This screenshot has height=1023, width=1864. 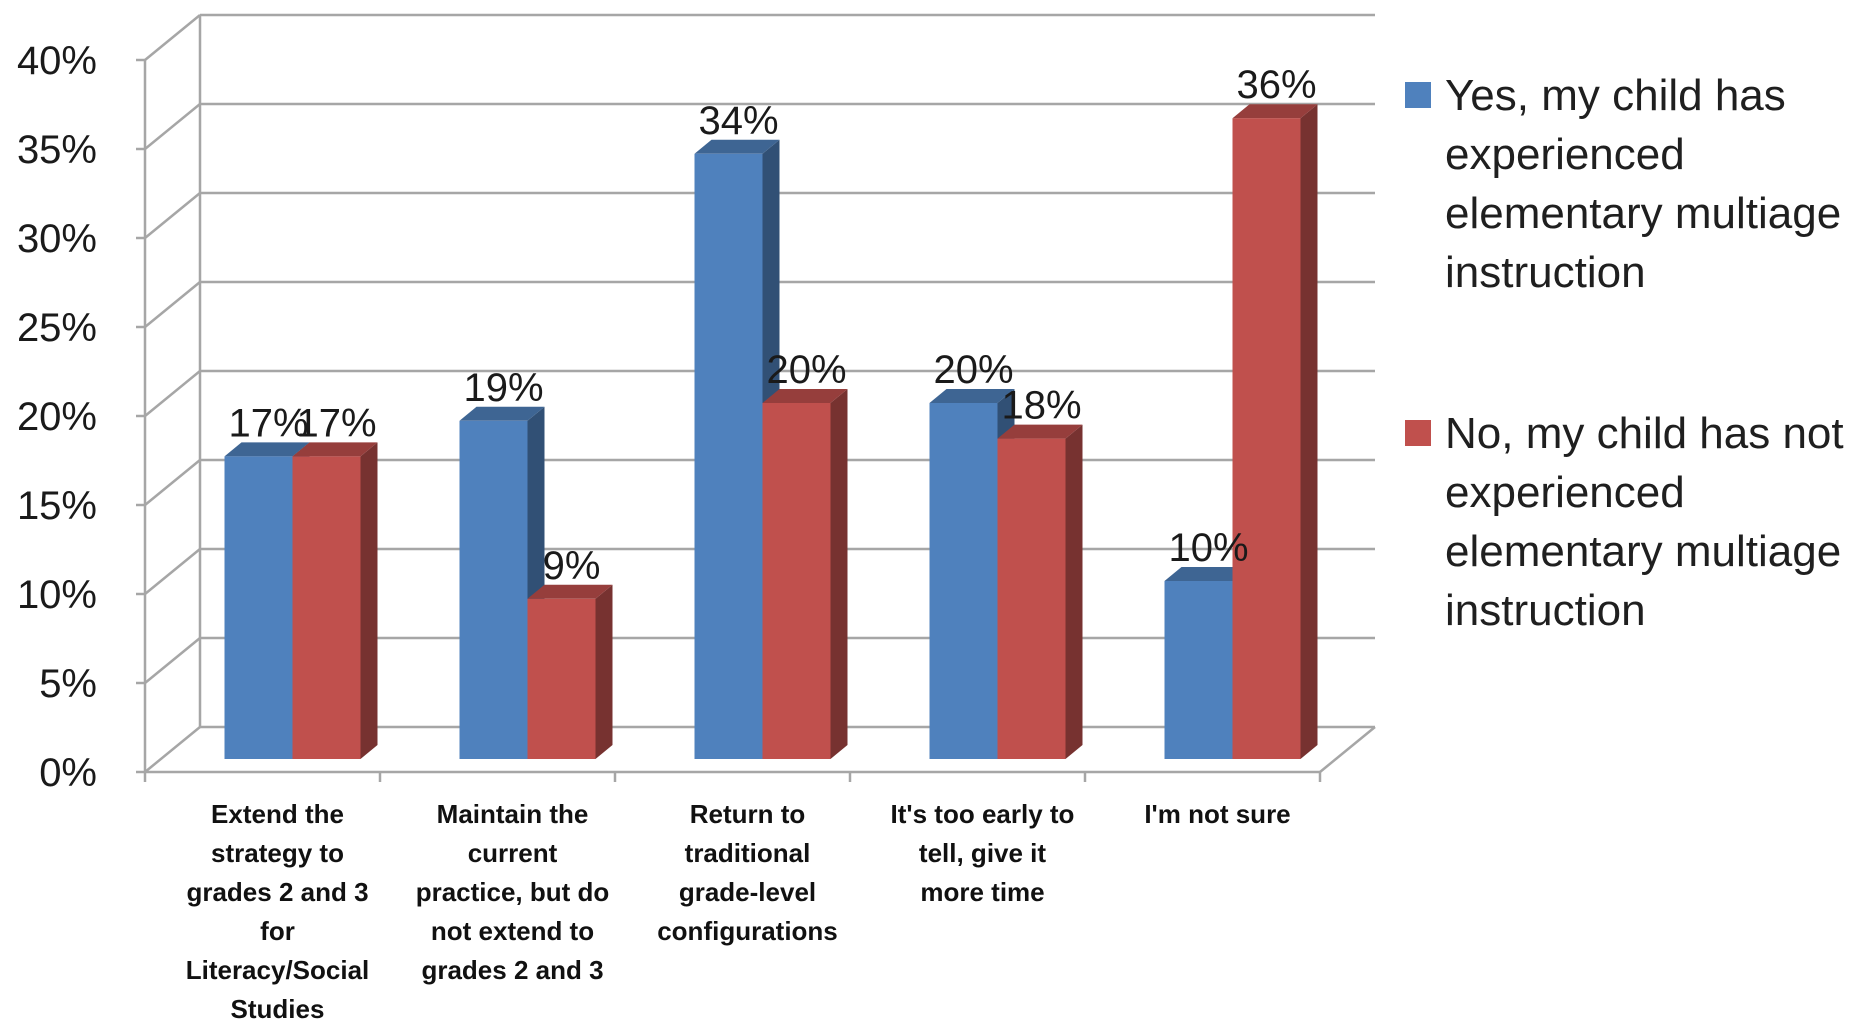 I want to click on legend-label-no-line2: experienced, so click(x=1565, y=492).